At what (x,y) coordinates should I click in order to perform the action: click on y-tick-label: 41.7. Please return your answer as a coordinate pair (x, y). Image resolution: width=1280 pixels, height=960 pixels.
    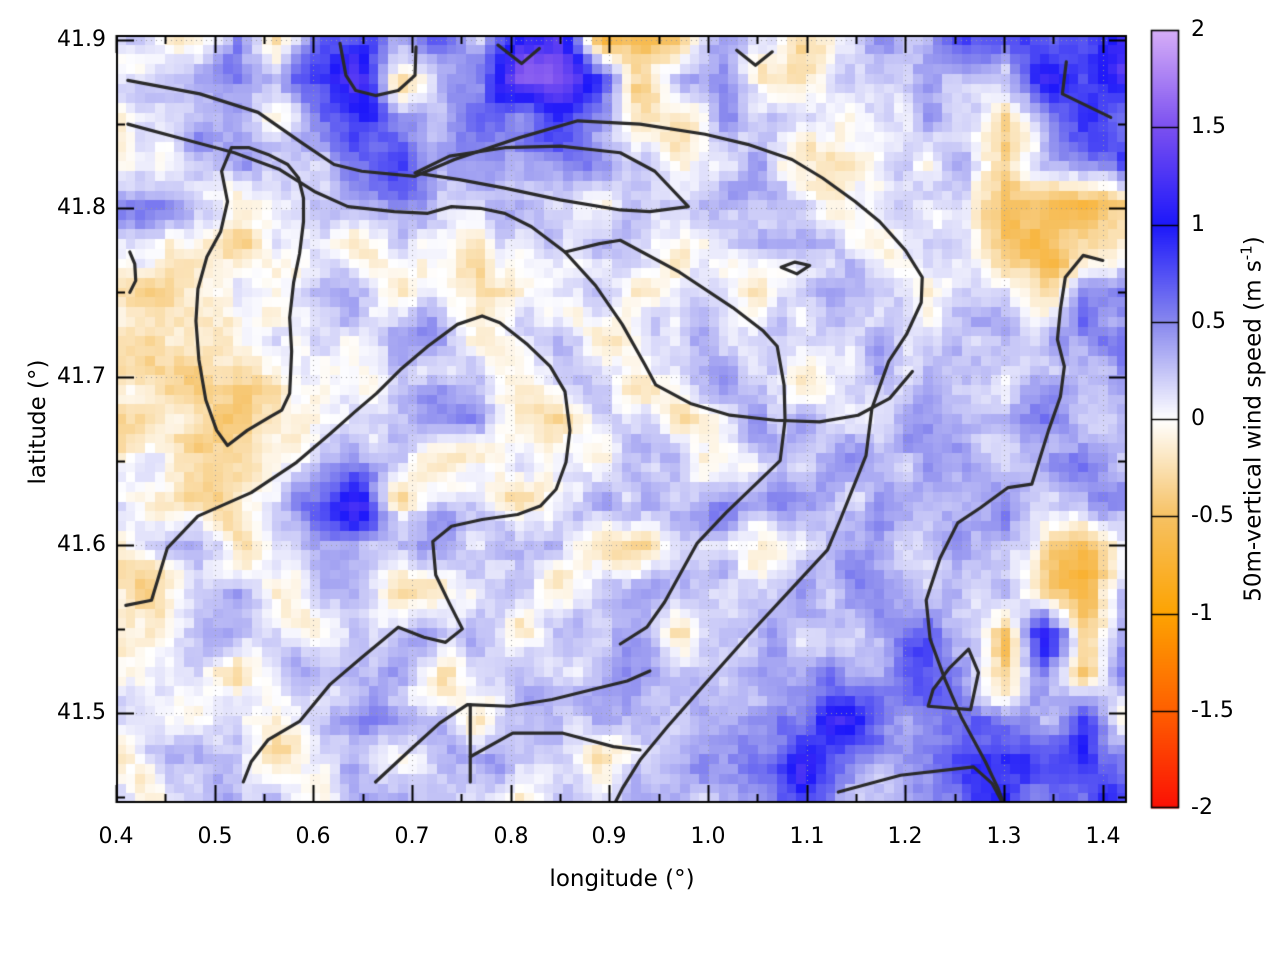
    Looking at the image, I should click on (81, 376).